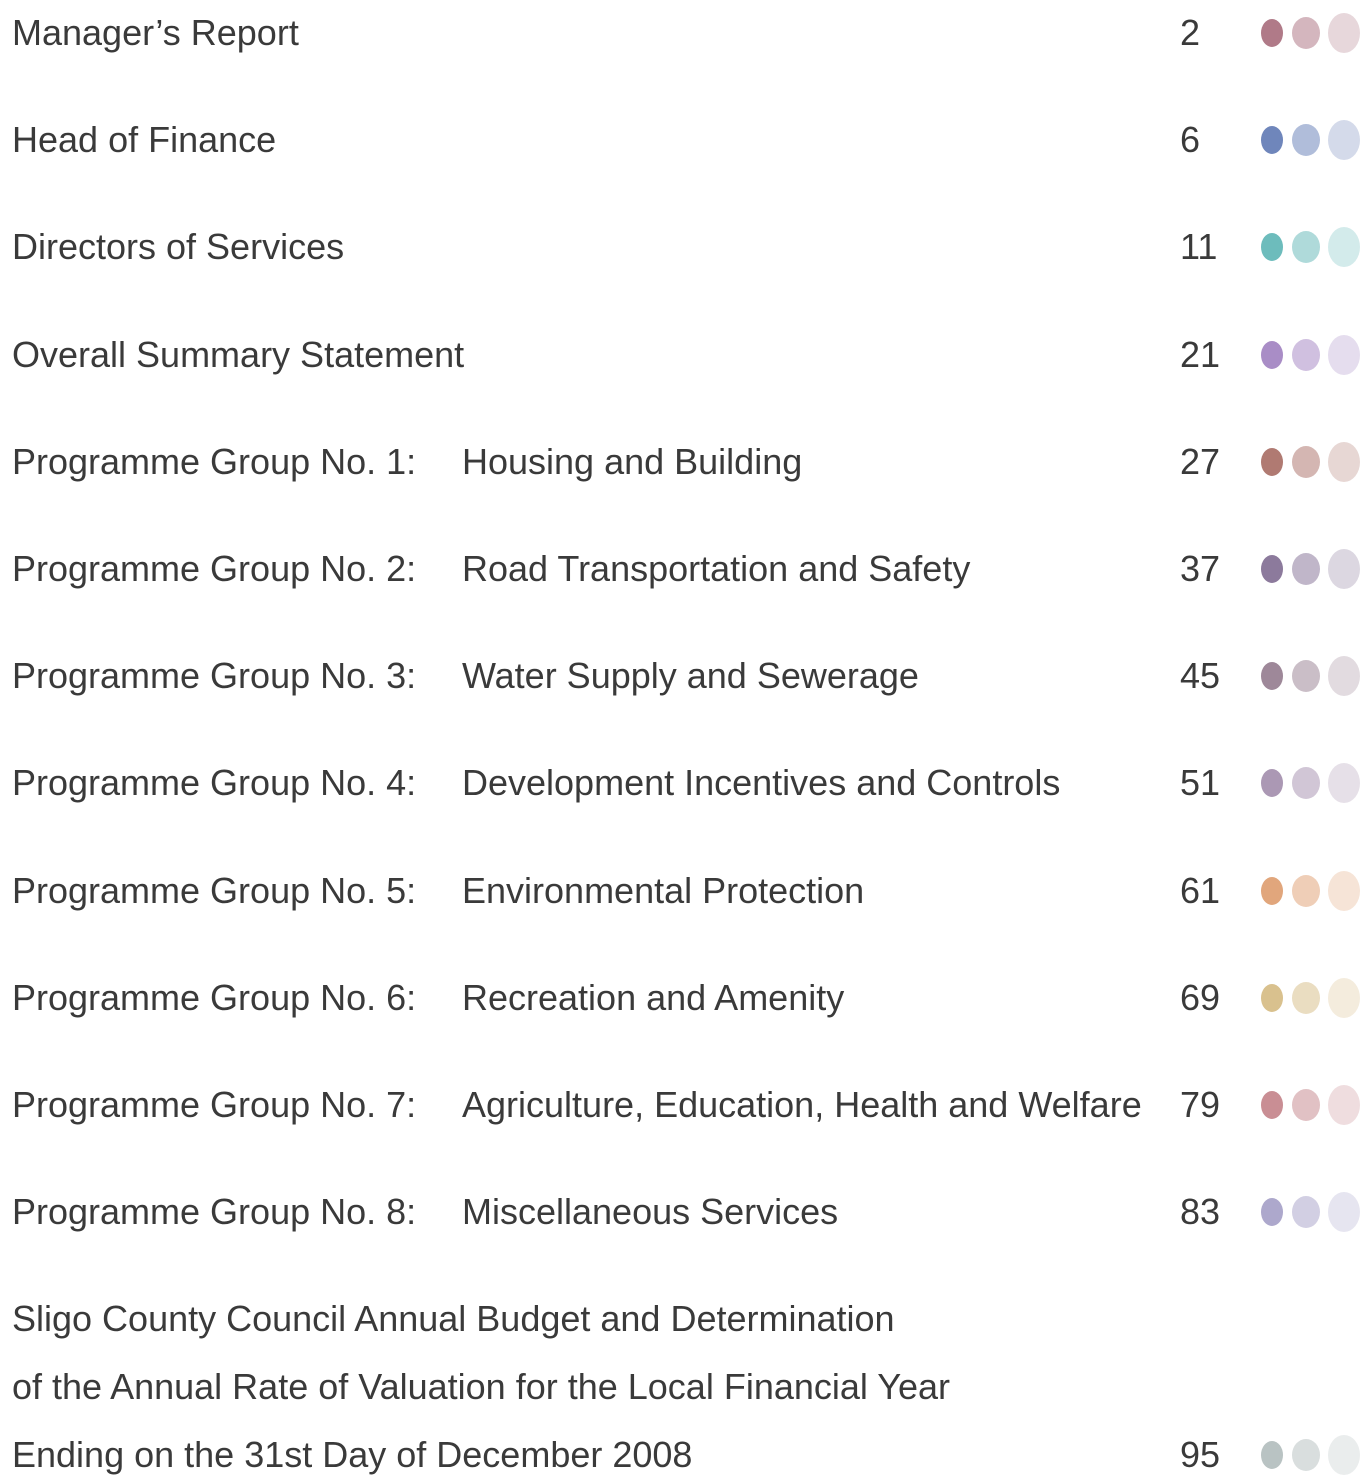 The width and height of the screenshot is (1361, 1475). I want to click on entry-title: Programme Group No. 4:, so click(214, 783).